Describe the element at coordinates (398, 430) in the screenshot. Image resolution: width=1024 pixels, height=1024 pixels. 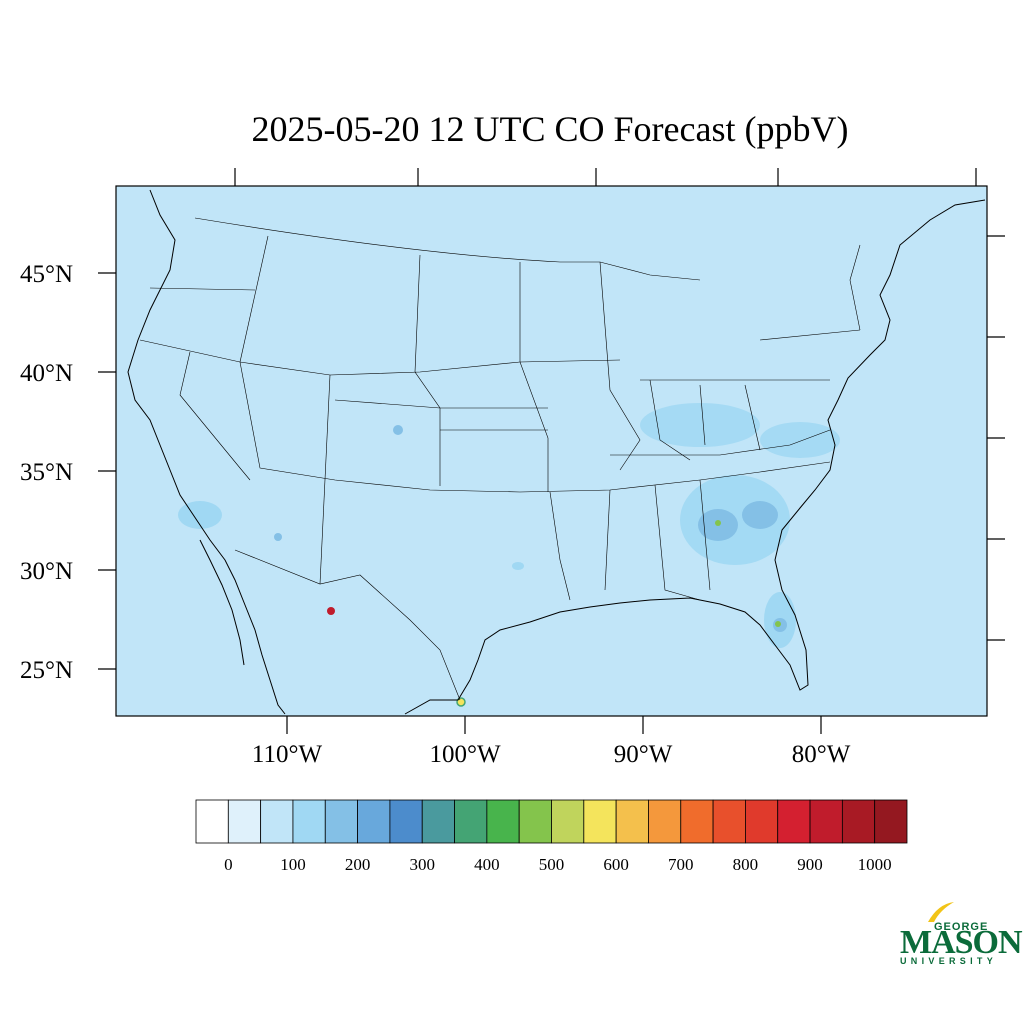
I see `plume-colorado` at that location.